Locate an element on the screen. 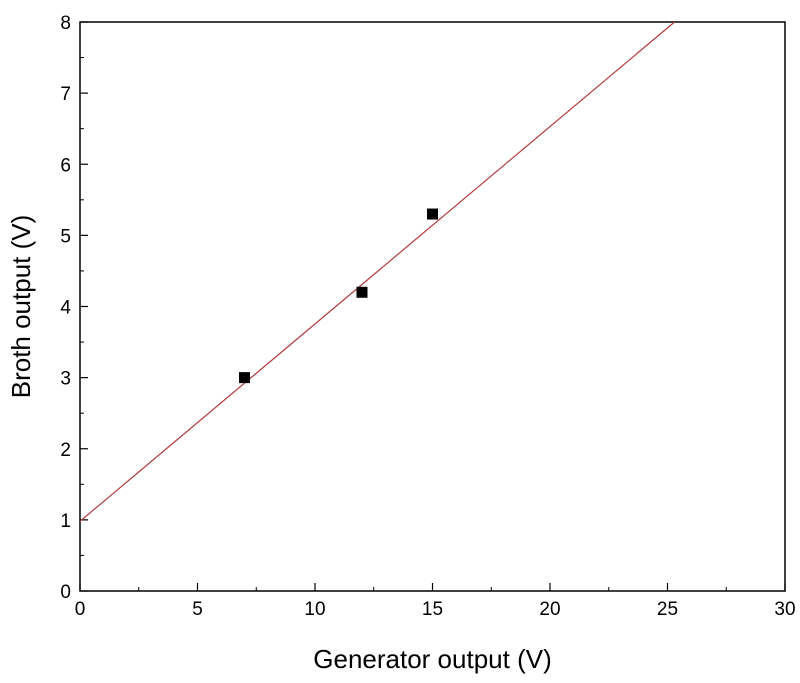 This screenshot has width=800, height=683. x-tick-label: 0 is located at coordinates (80, 609).